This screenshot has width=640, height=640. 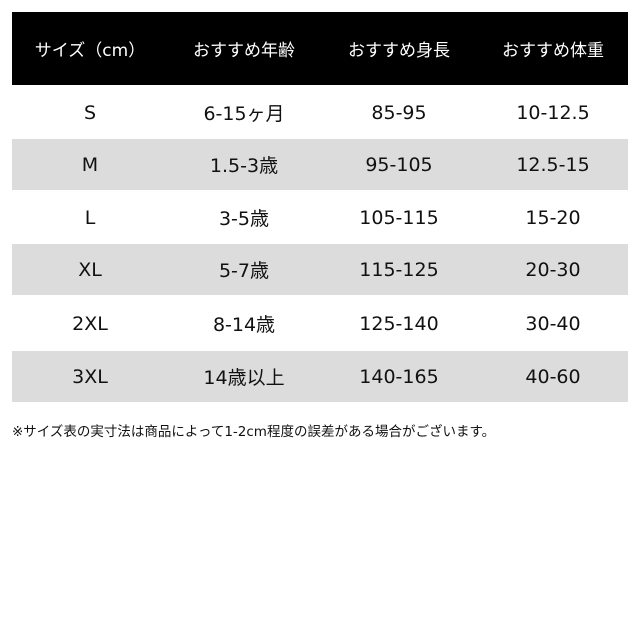 What do you see at coordinates (244, 378) in the screenshot?
I see `table-cell: 14歳以上` at bounding box center [244, 378].